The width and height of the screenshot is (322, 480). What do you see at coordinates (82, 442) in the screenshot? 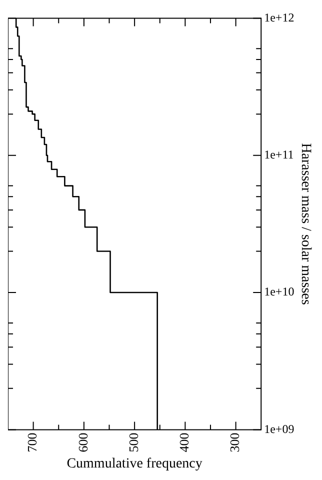
I see `x-tick-label: 600` at bounding box center [82, 442].